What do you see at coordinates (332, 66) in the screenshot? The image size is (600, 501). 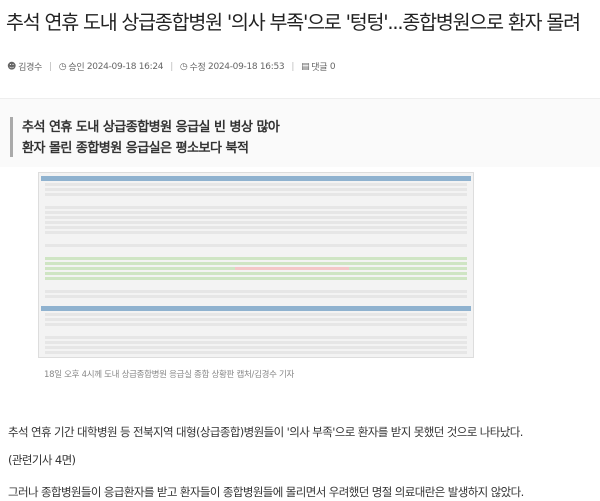 I see `comments-count: 0` at bounding box center [332, 66].